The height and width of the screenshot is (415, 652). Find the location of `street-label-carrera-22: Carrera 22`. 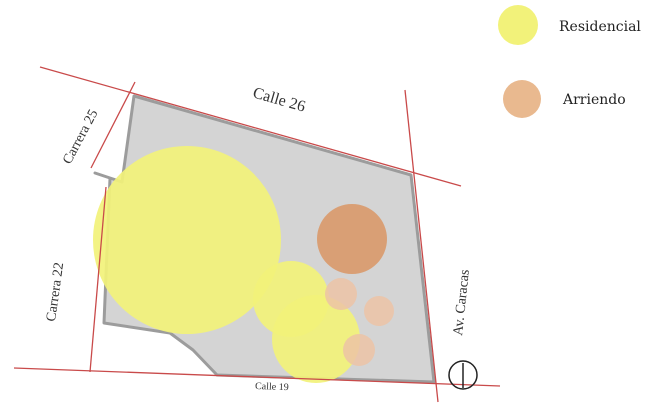

street-label-carrera-22: Carrera 22 is located at coordinates (55, 292).